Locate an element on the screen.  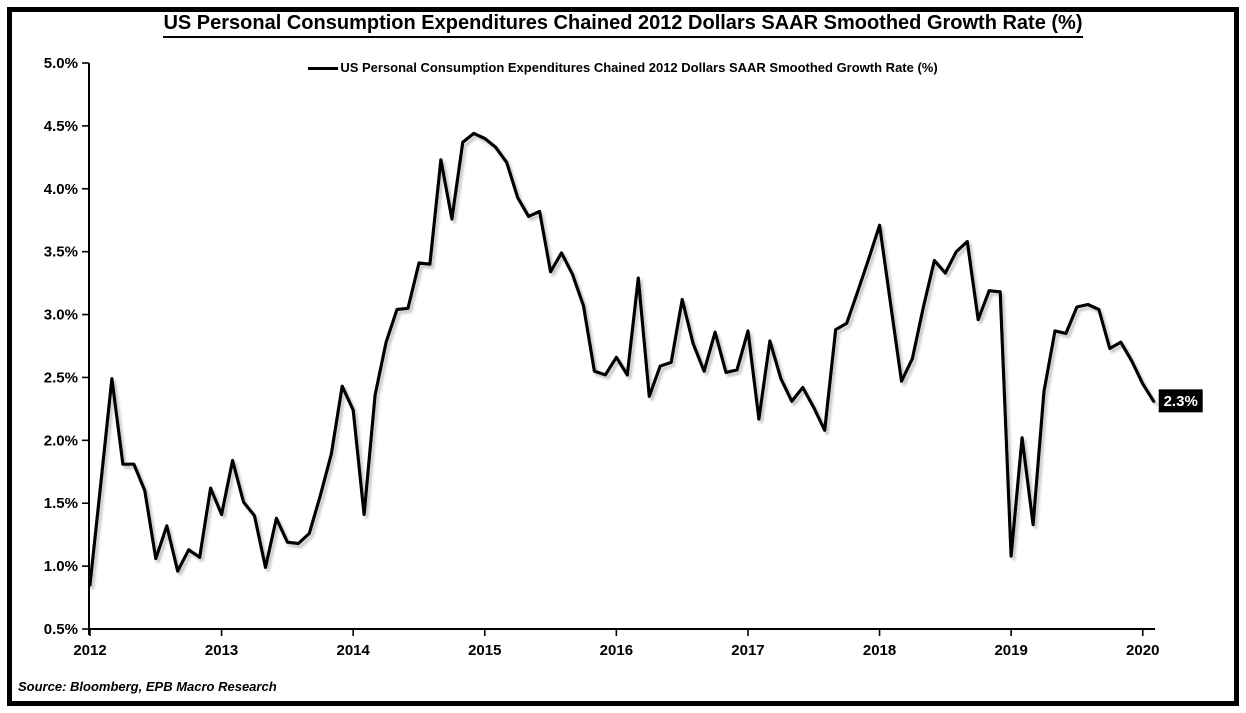
x-tick-label: 2012 is located at coordinates (89, 650).